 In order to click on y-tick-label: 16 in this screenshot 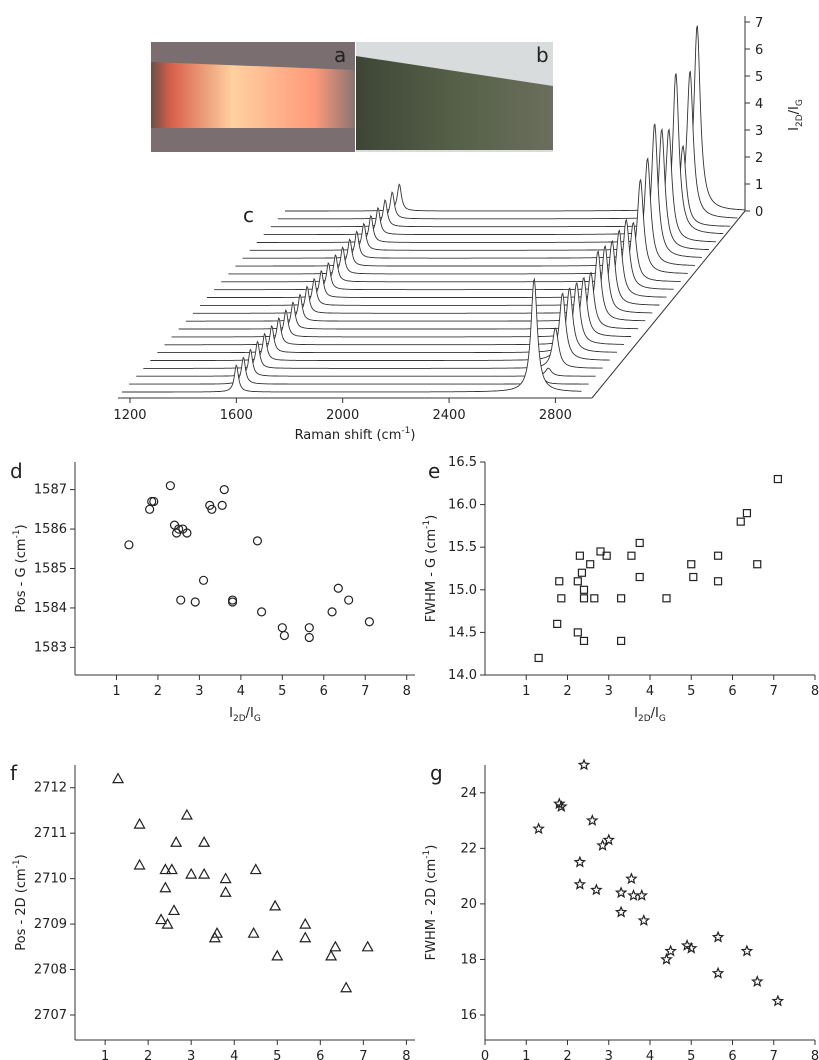, I will do `click(468, 1015)`.